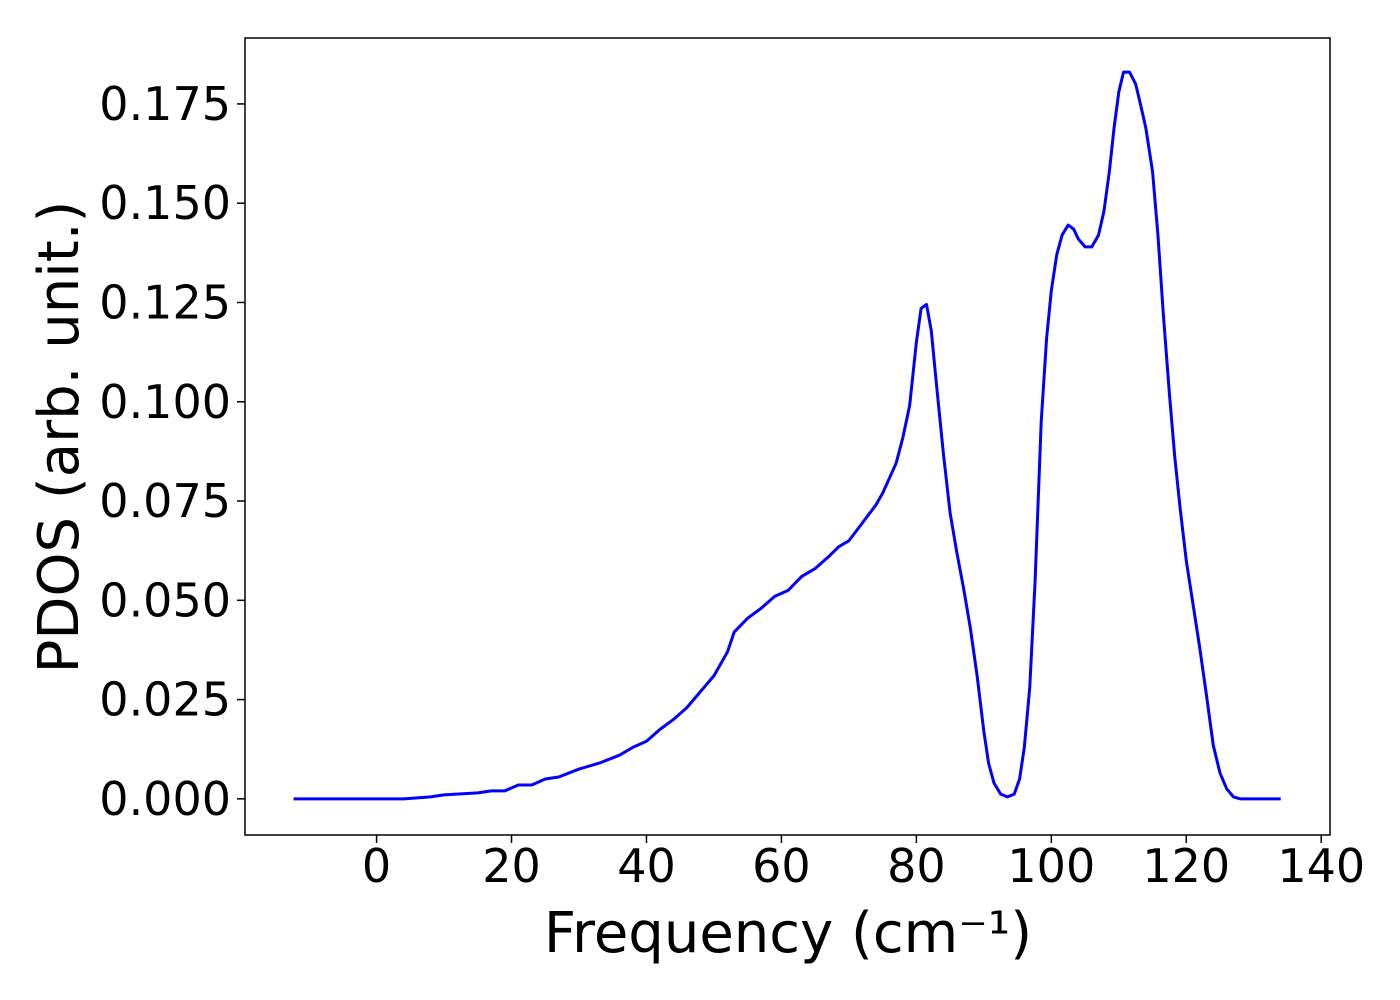 The image size is (1400, 1000). I want to click on y-tick-label: 0.000, so click(165, 799).